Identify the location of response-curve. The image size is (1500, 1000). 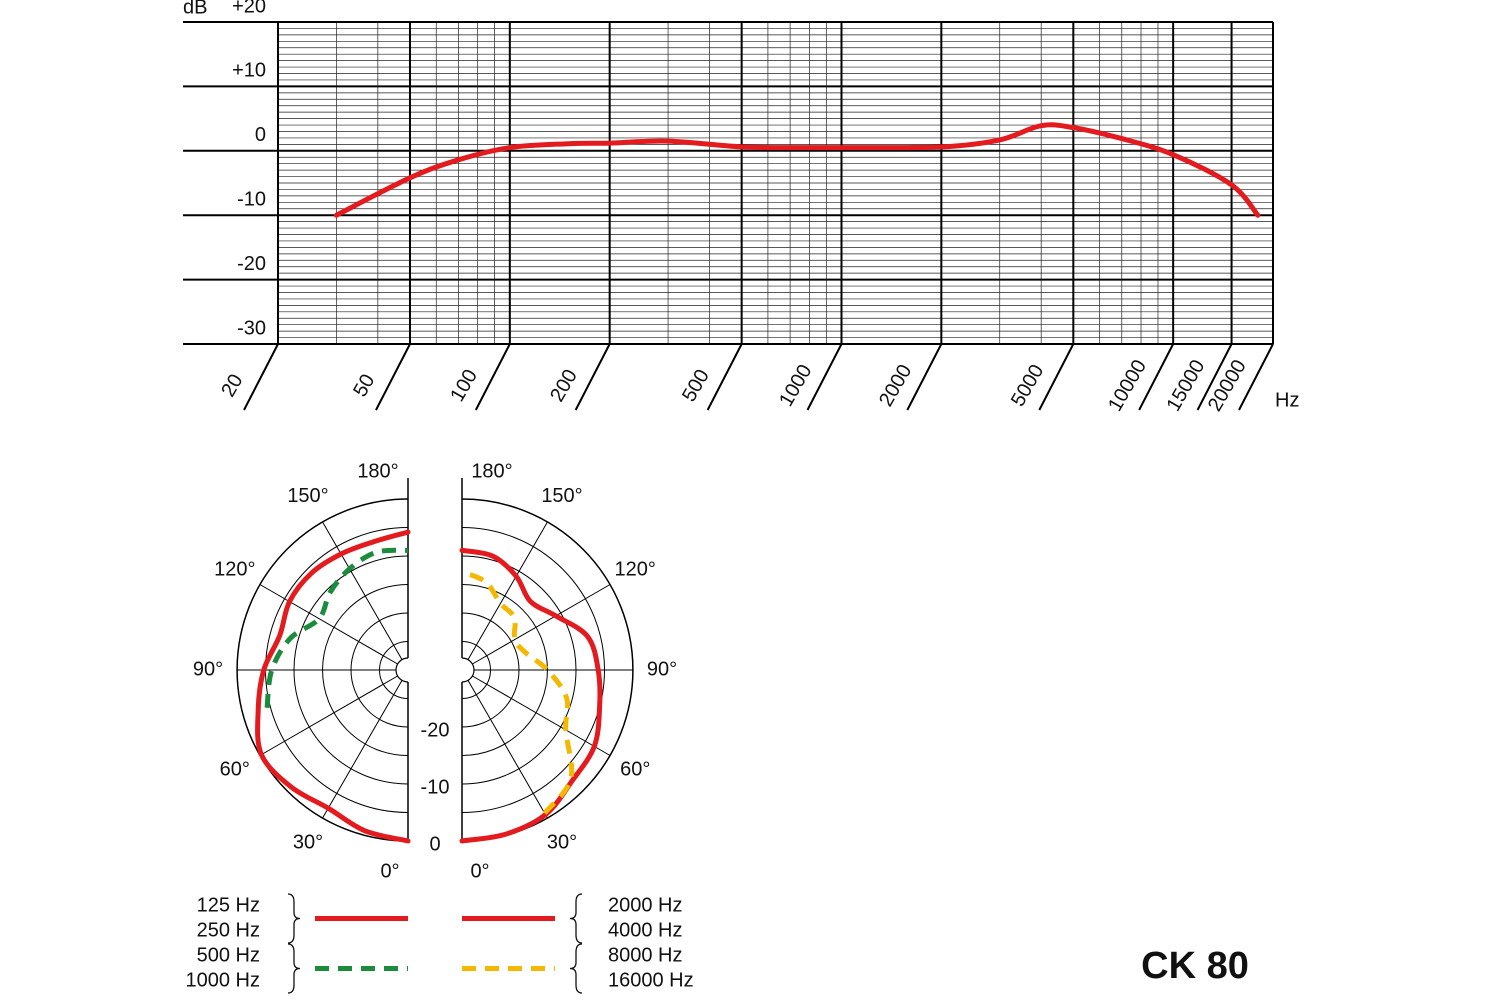
(797, 170).